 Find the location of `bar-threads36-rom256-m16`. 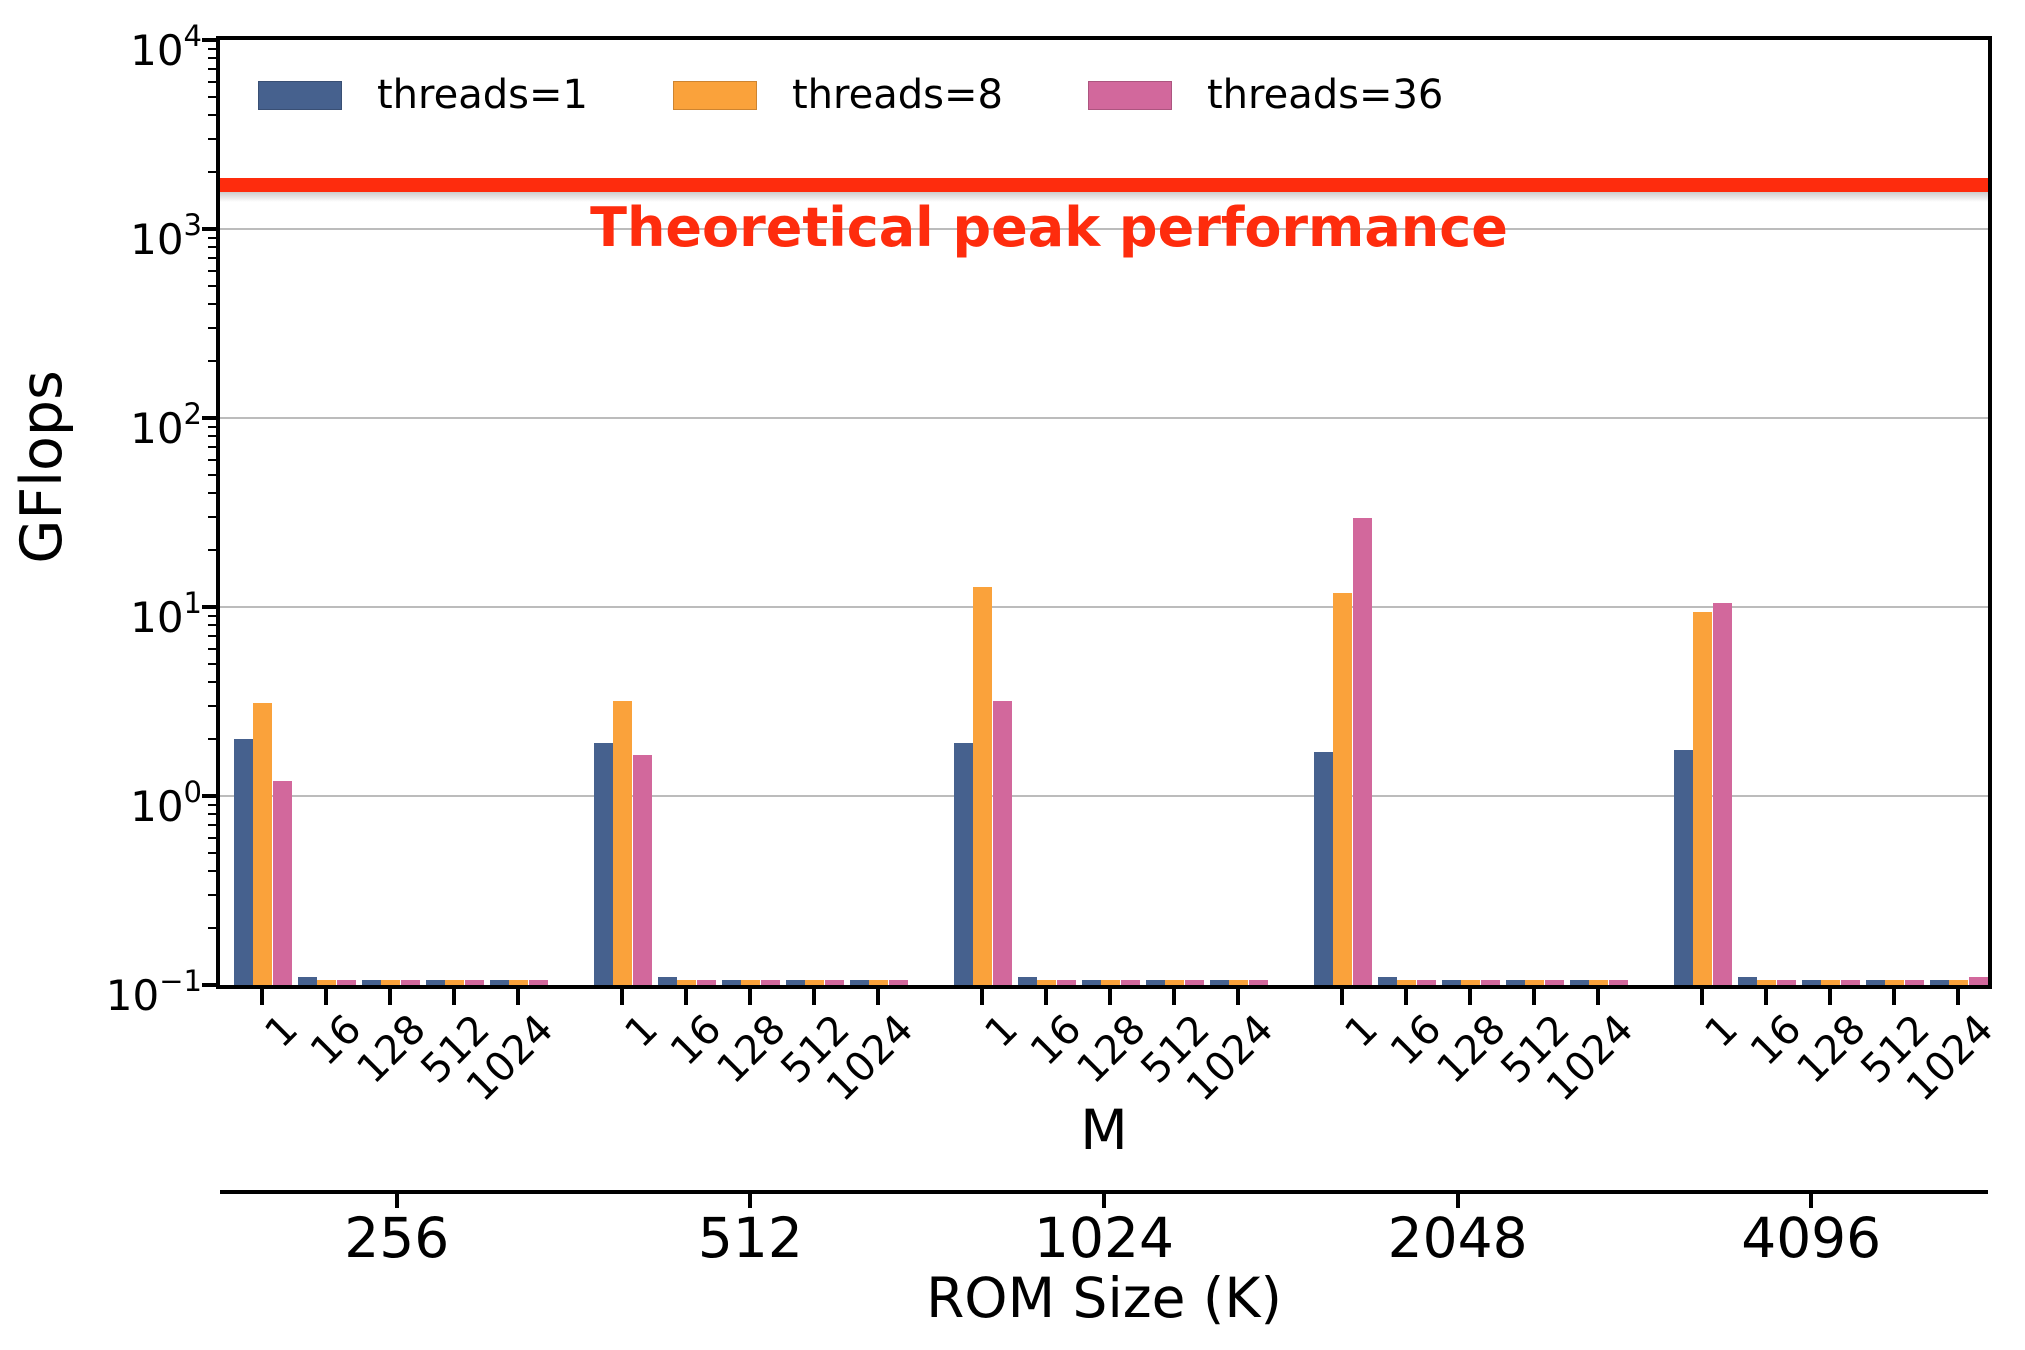

bar-threads36-rom256-m16 is located at coordinates (346, 982).